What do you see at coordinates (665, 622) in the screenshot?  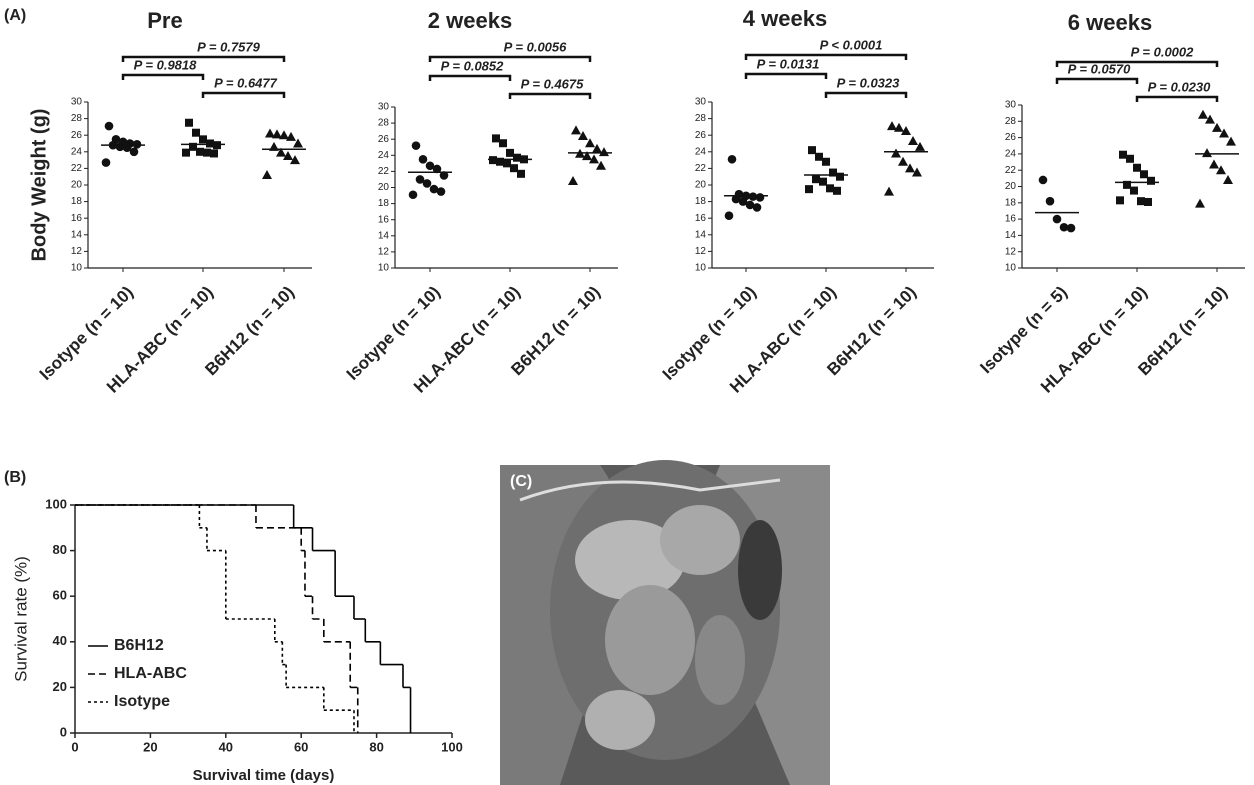 I see `photo` at bounding box center [665, 622].